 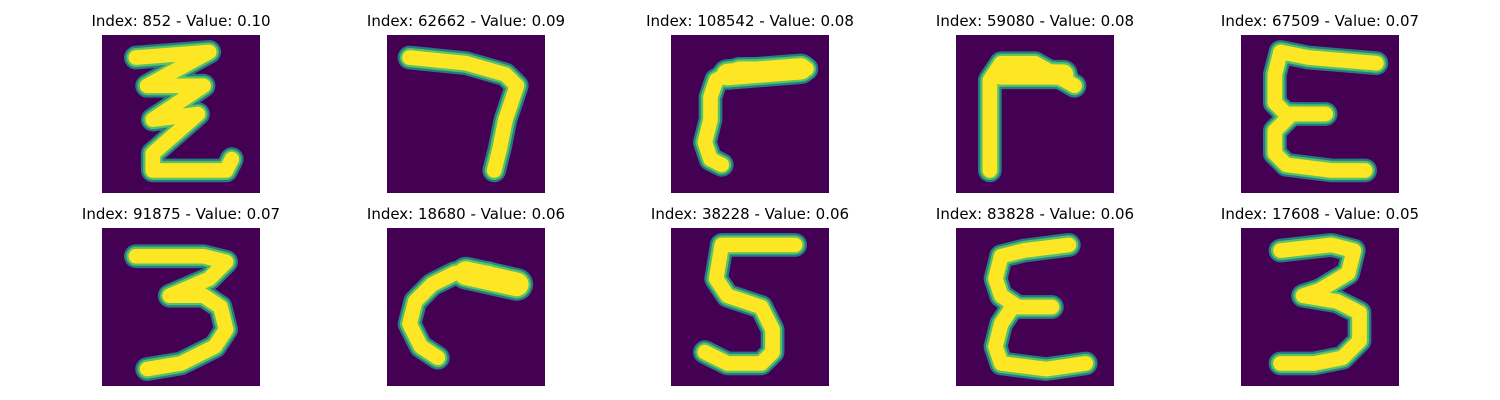 What do you see at coordinates (181, 214) in the screenshot?
I see `panel-title: Index: 91875 - Value: 0.07` at bounding box center [181, 214].